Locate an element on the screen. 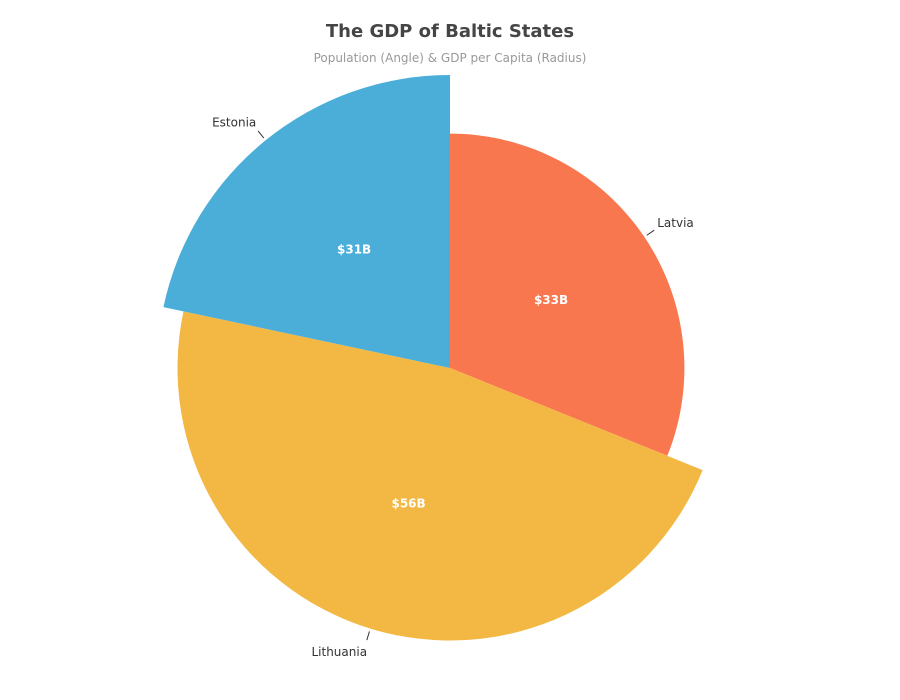 This screenshot has width=900, height=700. slice-estonia is located at coordinates (306, 221).